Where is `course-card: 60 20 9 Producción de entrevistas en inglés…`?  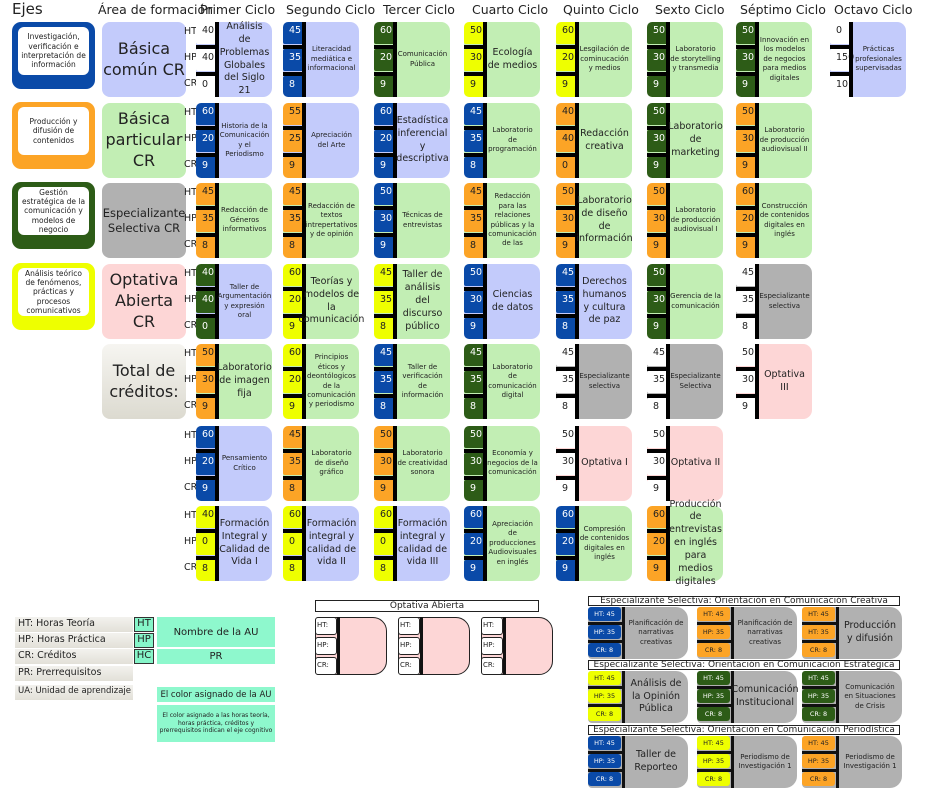
course-card: 60 20 9 Producción de entrevistas en inglés… is located at coordinates (680, 543).